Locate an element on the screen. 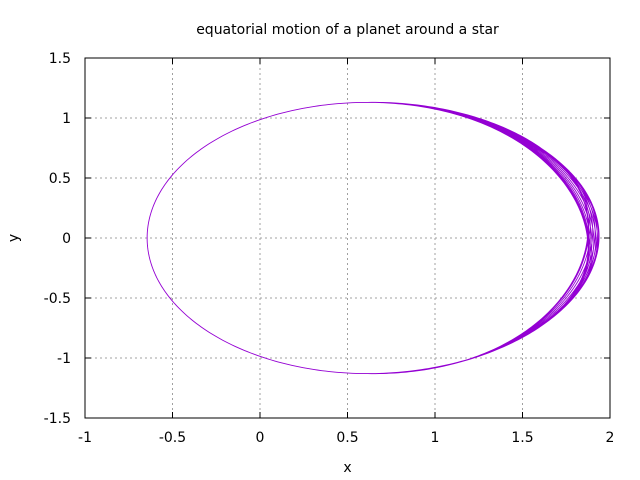  x-axis-label: x is located at coordinates (347, 468).